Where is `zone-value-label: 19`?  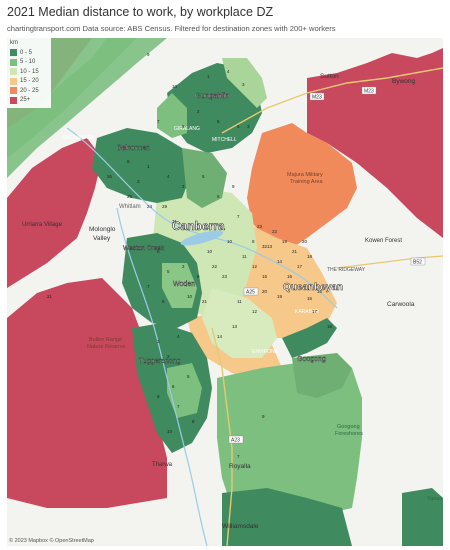 zone-value-label: 19 is located at coordinates (280, 296).